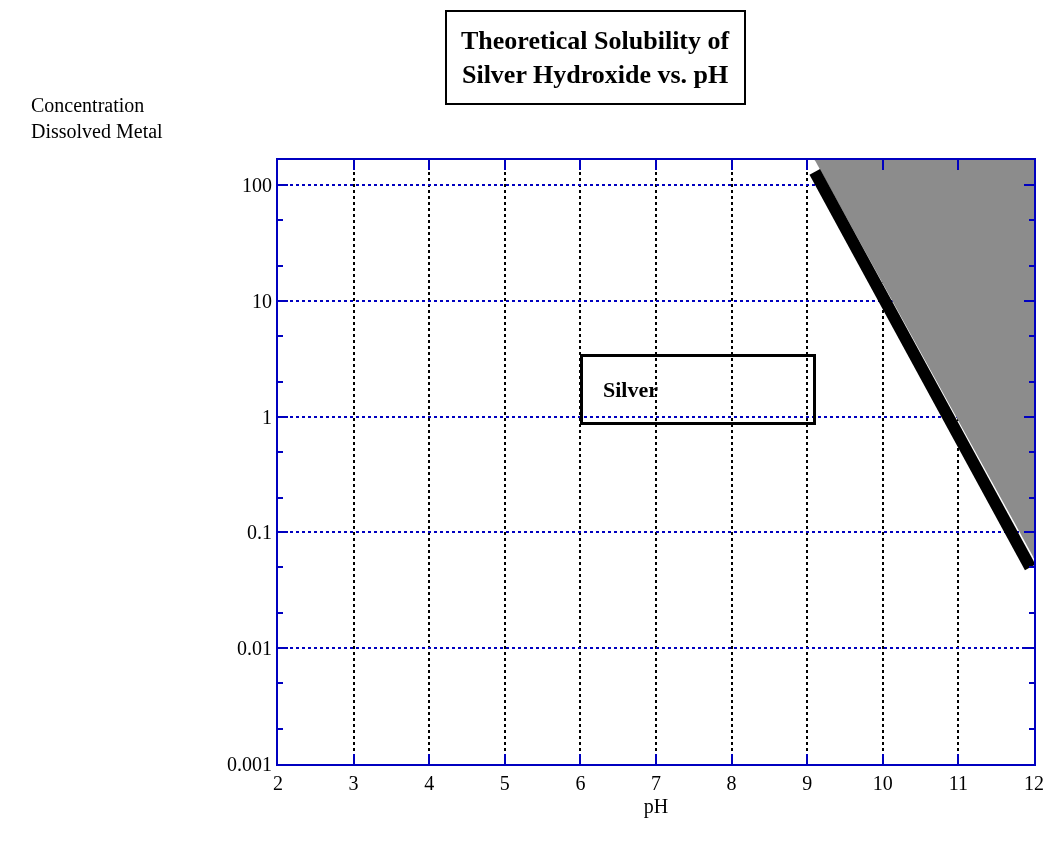 The image size is (1056, 854). What do you see at coordinates (731, 783) in the screenshot?
I see `x-tick-label: 8` at bounding box center [731, 783].